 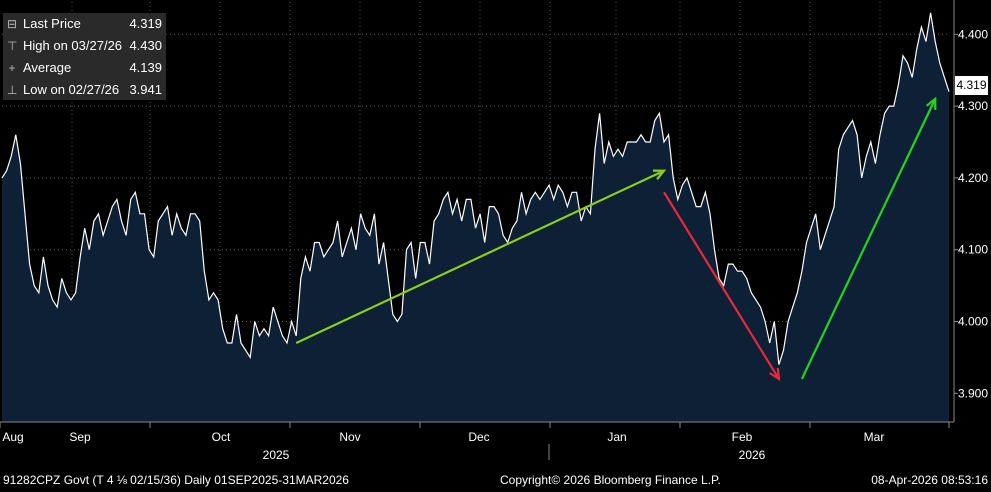 I want to click on legend-value: 3.941, so click(x=145, y=89).